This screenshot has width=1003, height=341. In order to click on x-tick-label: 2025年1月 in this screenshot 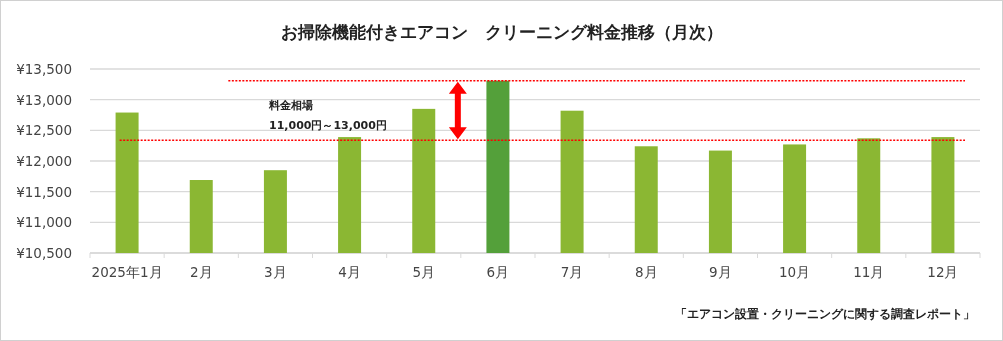, I will do `click(127, 272)`.